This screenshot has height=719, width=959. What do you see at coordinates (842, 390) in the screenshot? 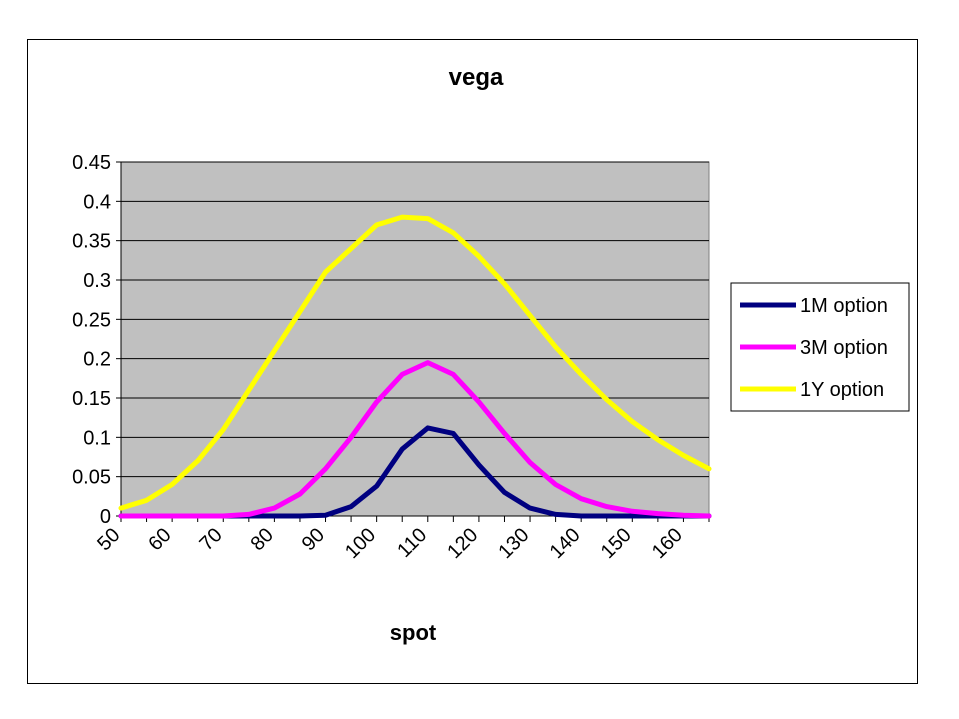
I see `legend-label: 1Y option` at bounding box center [842, 390].